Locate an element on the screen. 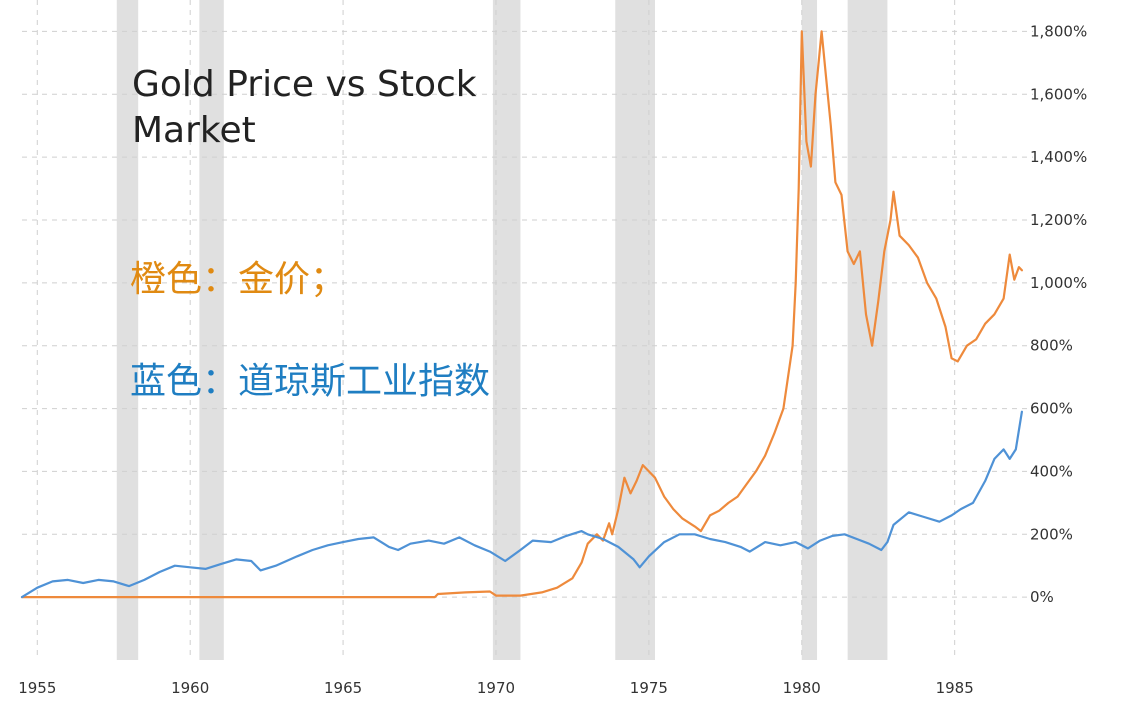  x-tick-label: 1960 is located at coordinates (190, 688).